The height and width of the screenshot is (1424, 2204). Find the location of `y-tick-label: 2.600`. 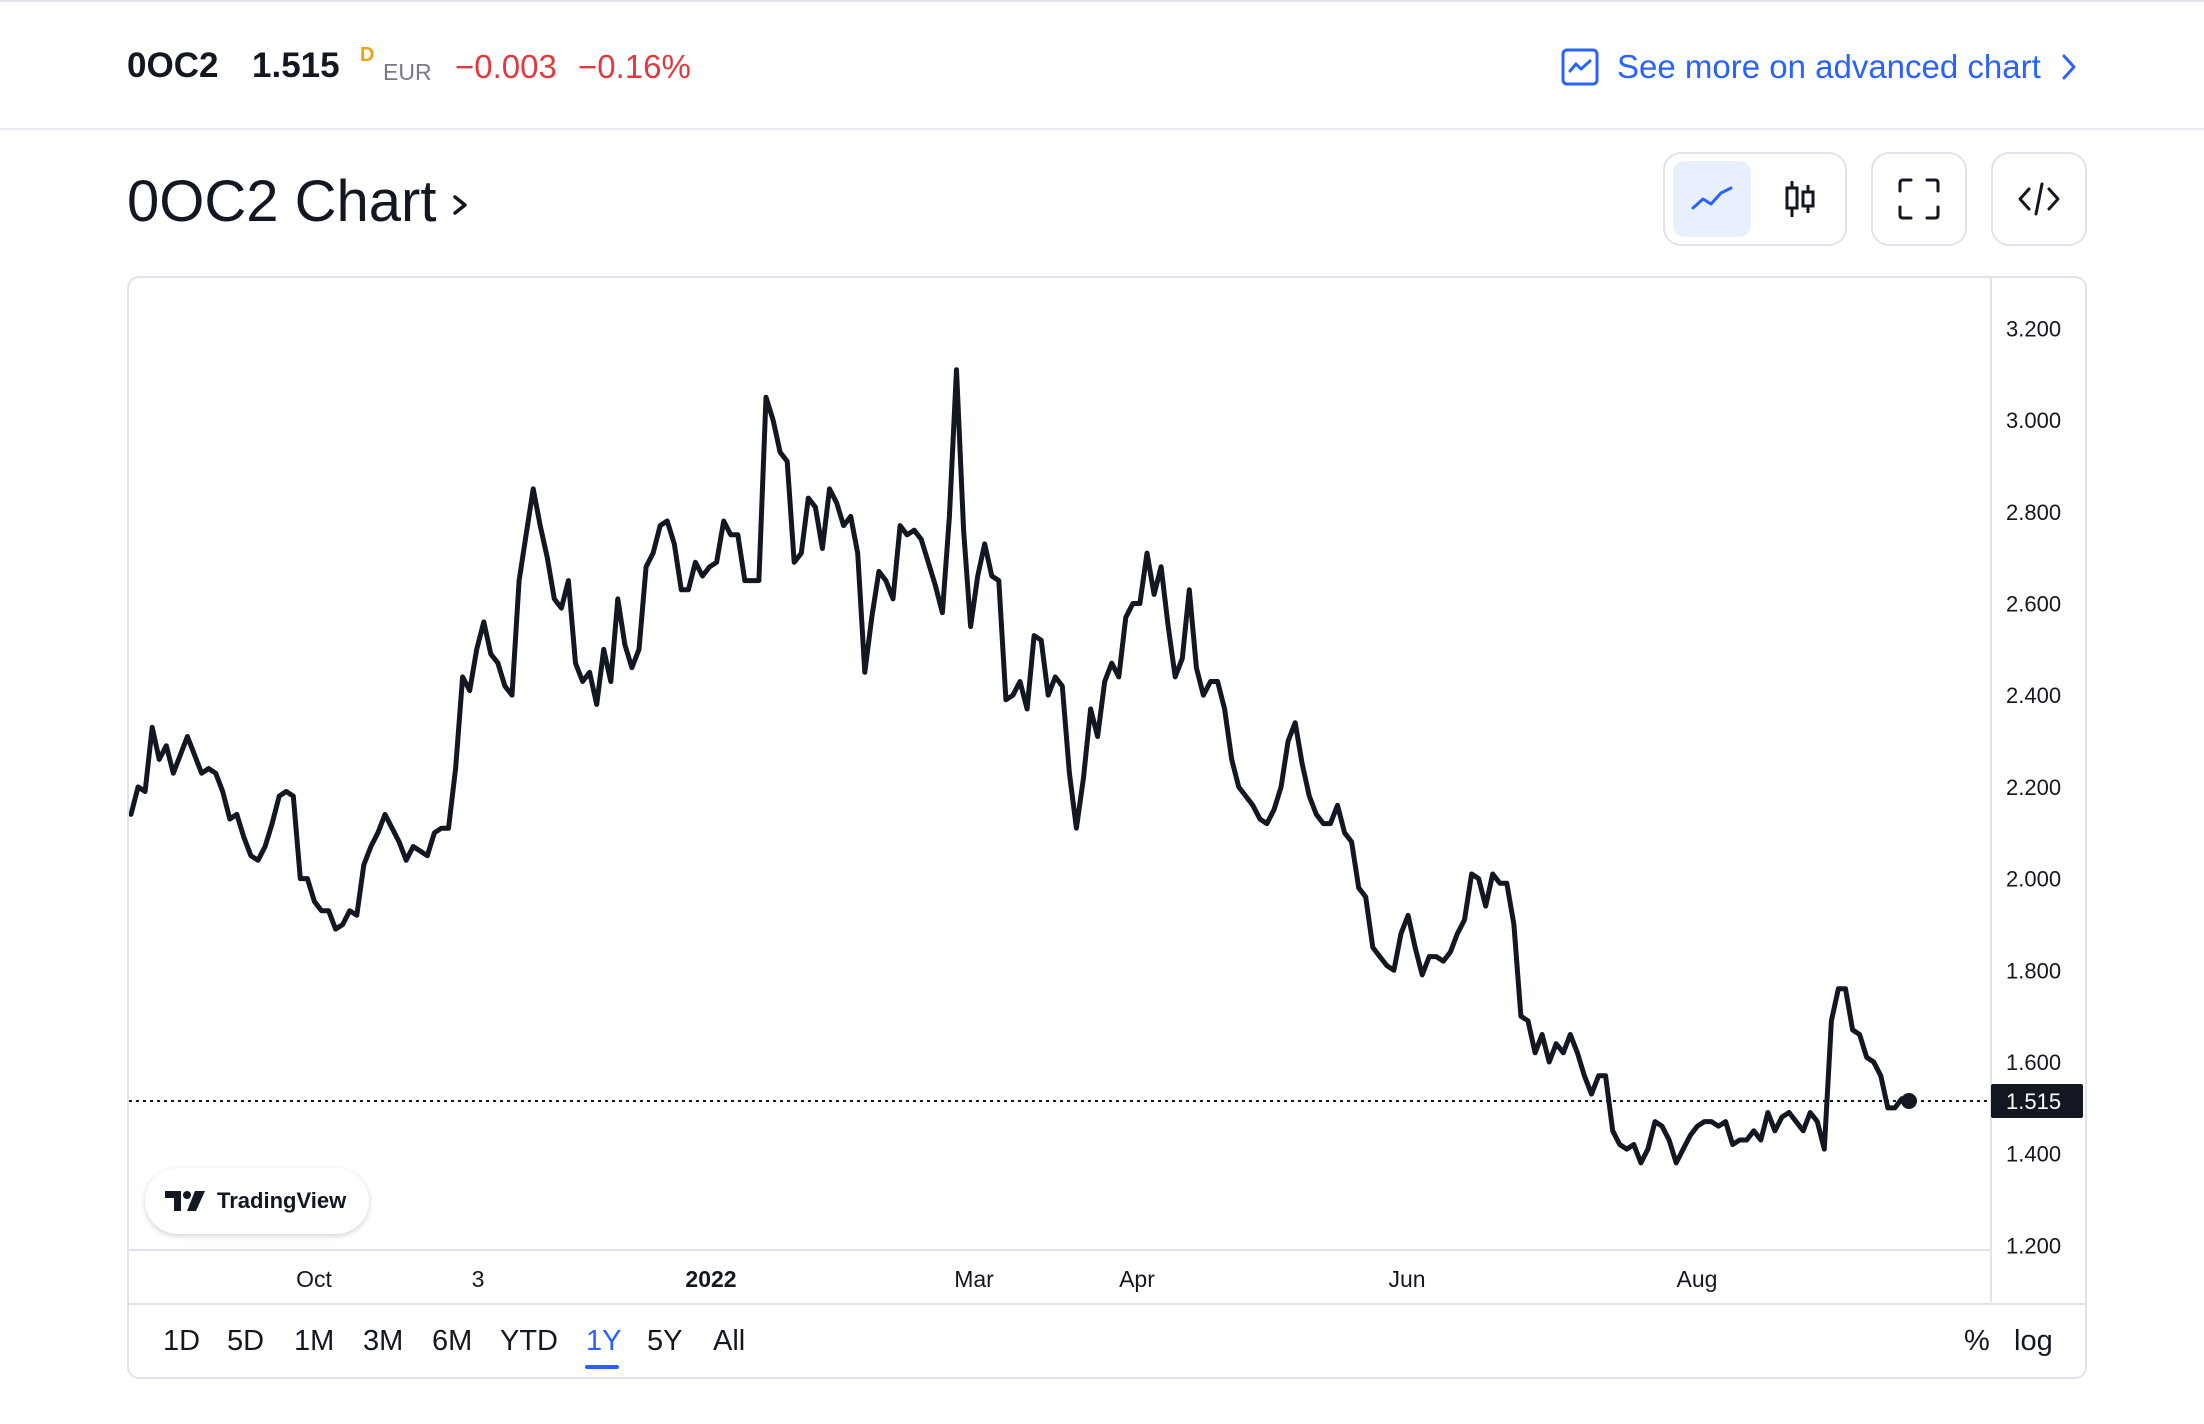

y-tick-label: 2.600 is located at coordinates (2033, 604).